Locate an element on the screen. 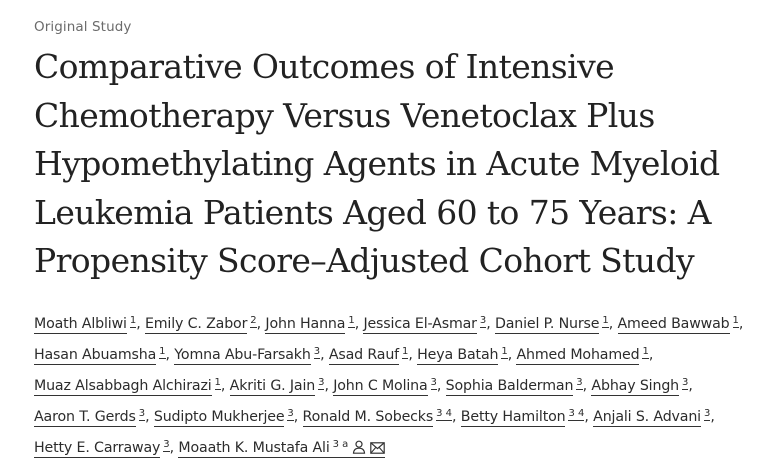  author-name-link: Hasan Abuamsha is located at coordinates (95, 355).